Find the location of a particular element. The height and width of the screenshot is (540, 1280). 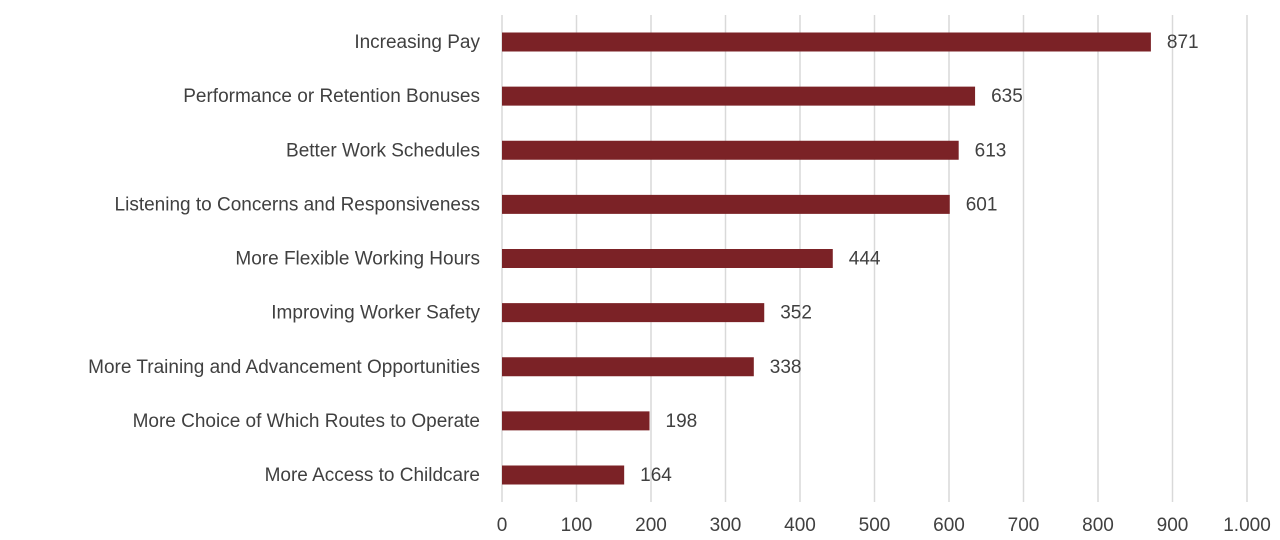

y-tick-label: More Choice of Which Routes to Operate is located at coordinates (306, 421).